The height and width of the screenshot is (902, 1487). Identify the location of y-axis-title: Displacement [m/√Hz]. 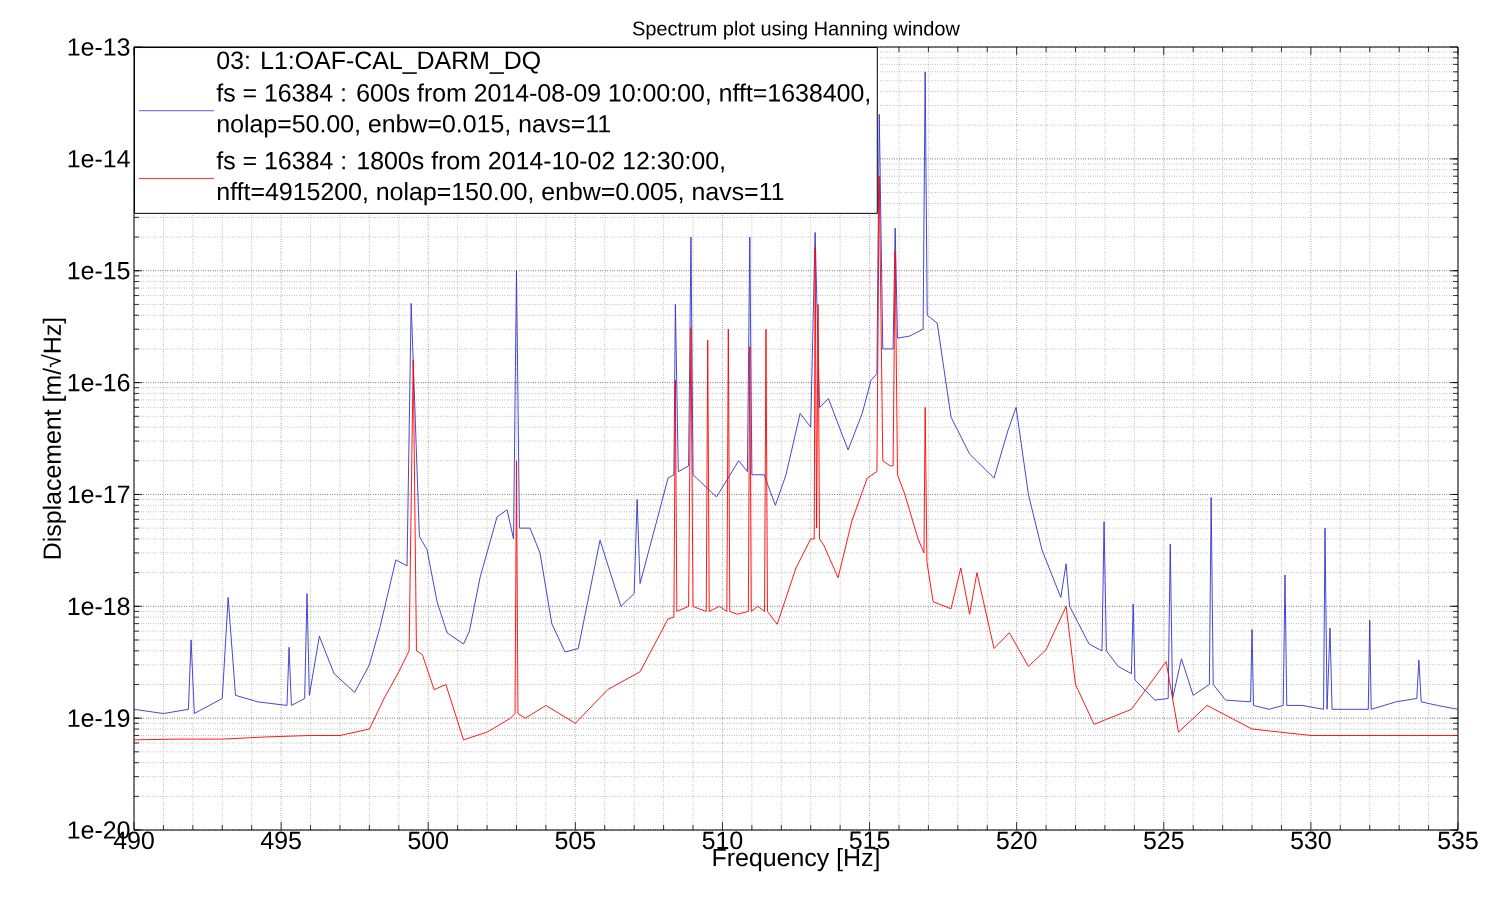
(53, 438).